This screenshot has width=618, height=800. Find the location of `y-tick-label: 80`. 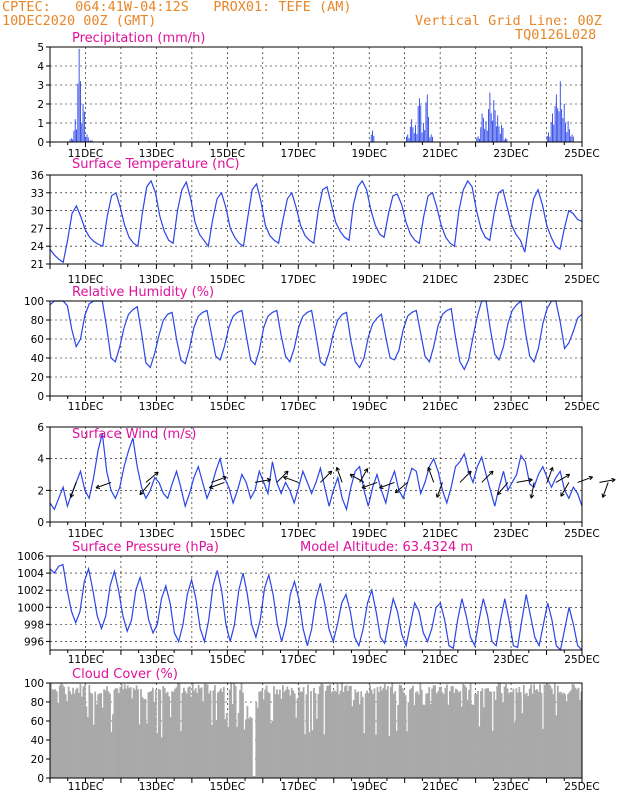

y-tick-label: 80 is located at coordinates (37, 703).